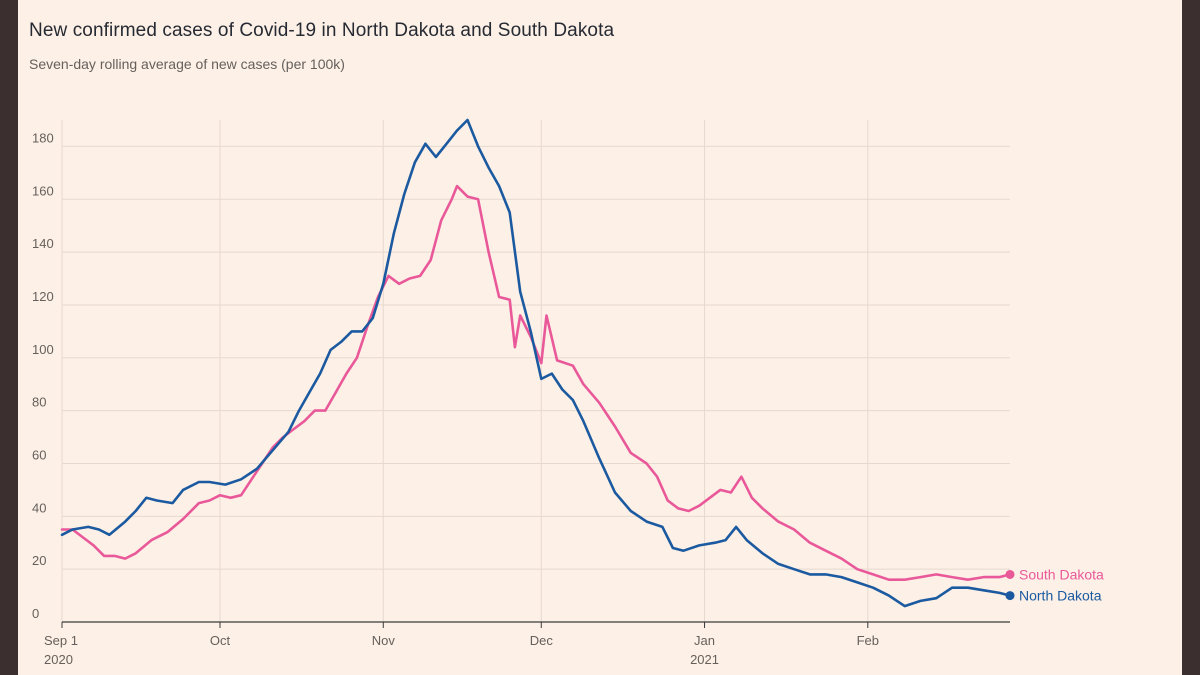 The height and width of the screenshot is (675, 1200). Describe the element at coordinates (220, 640) in the screenshot. I see `x-tick-label: Oct` at that location.